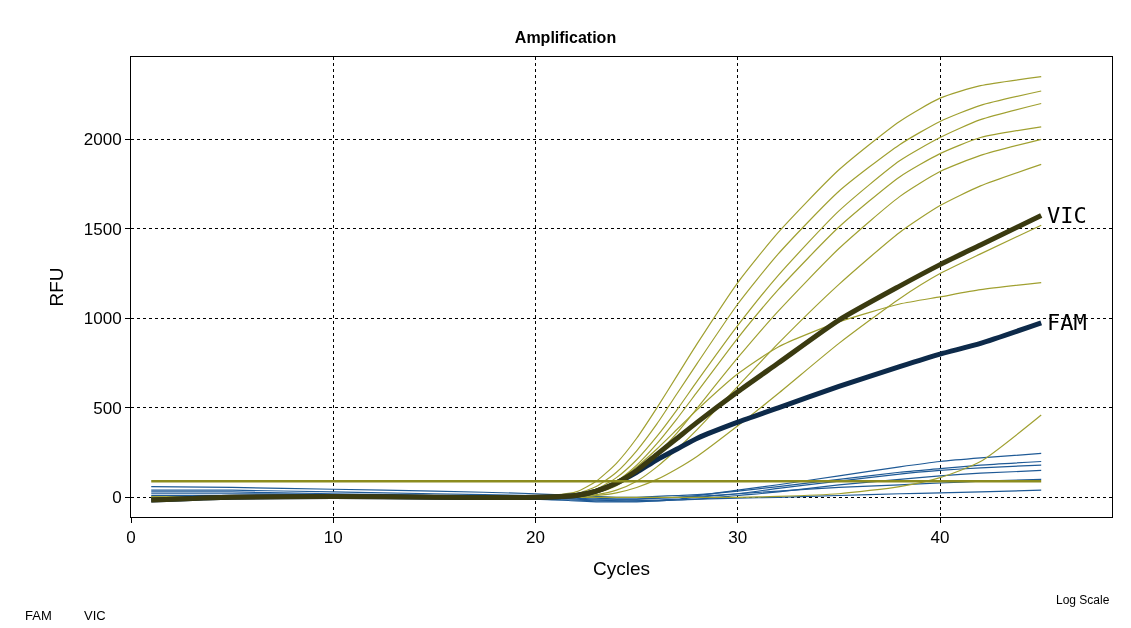 This screenshot has height=628, width=1131. Describe the element at coordinates (38, 615) in the screenshot. I see `text: FAM` at that location.